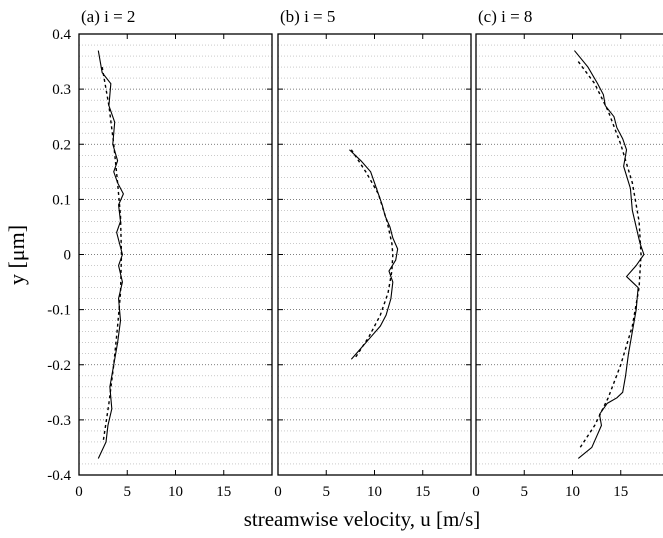 This screenshot has width=663, height=538. What do you see at coordinates (16, 255) in the screenshot?
I see `y-axis-label: y [μm]` at bounding box center [16, 255].